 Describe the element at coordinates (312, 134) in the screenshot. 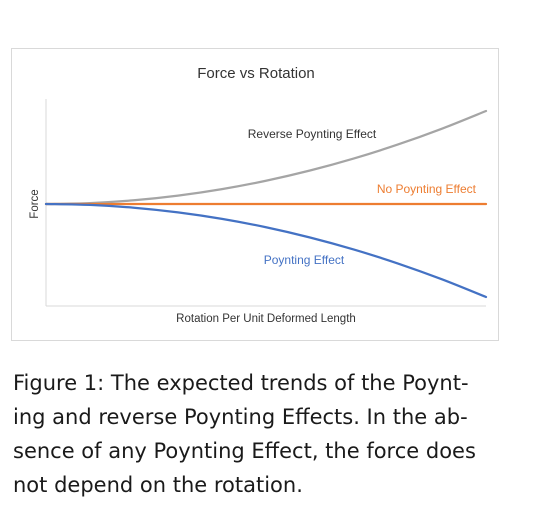

I see `series-label-reverse-poynting: Reverse Poynting Effect` at that location.